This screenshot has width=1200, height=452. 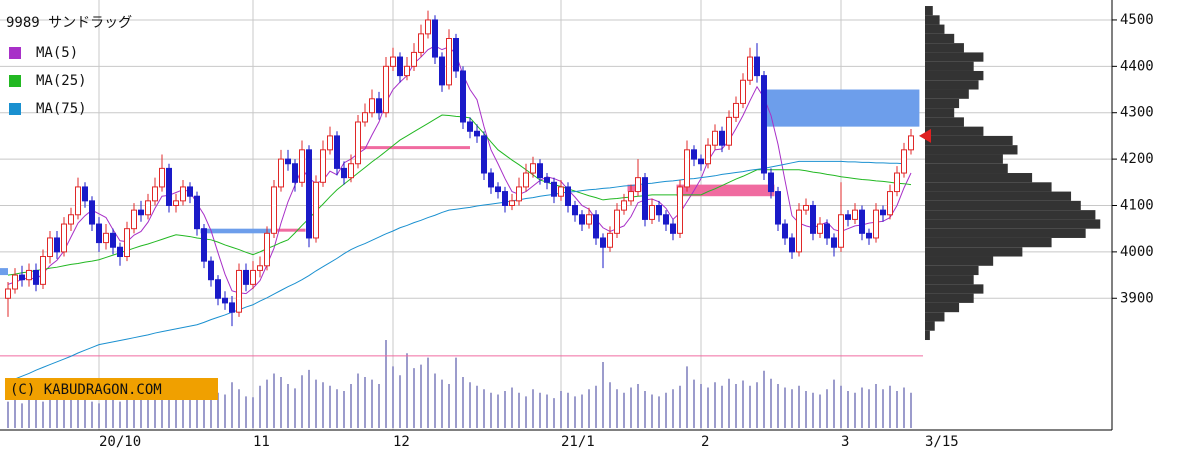 I want to click on price-marker, so click(x=925, y=135).